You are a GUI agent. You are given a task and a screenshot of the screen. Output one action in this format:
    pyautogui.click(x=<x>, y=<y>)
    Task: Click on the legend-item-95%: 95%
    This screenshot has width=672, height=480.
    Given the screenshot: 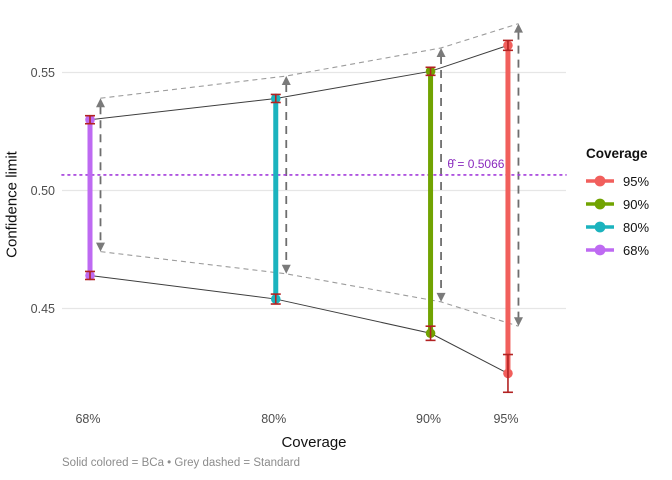 What is the action you would take?
    pyautogui.click(x=629, y=181)
    